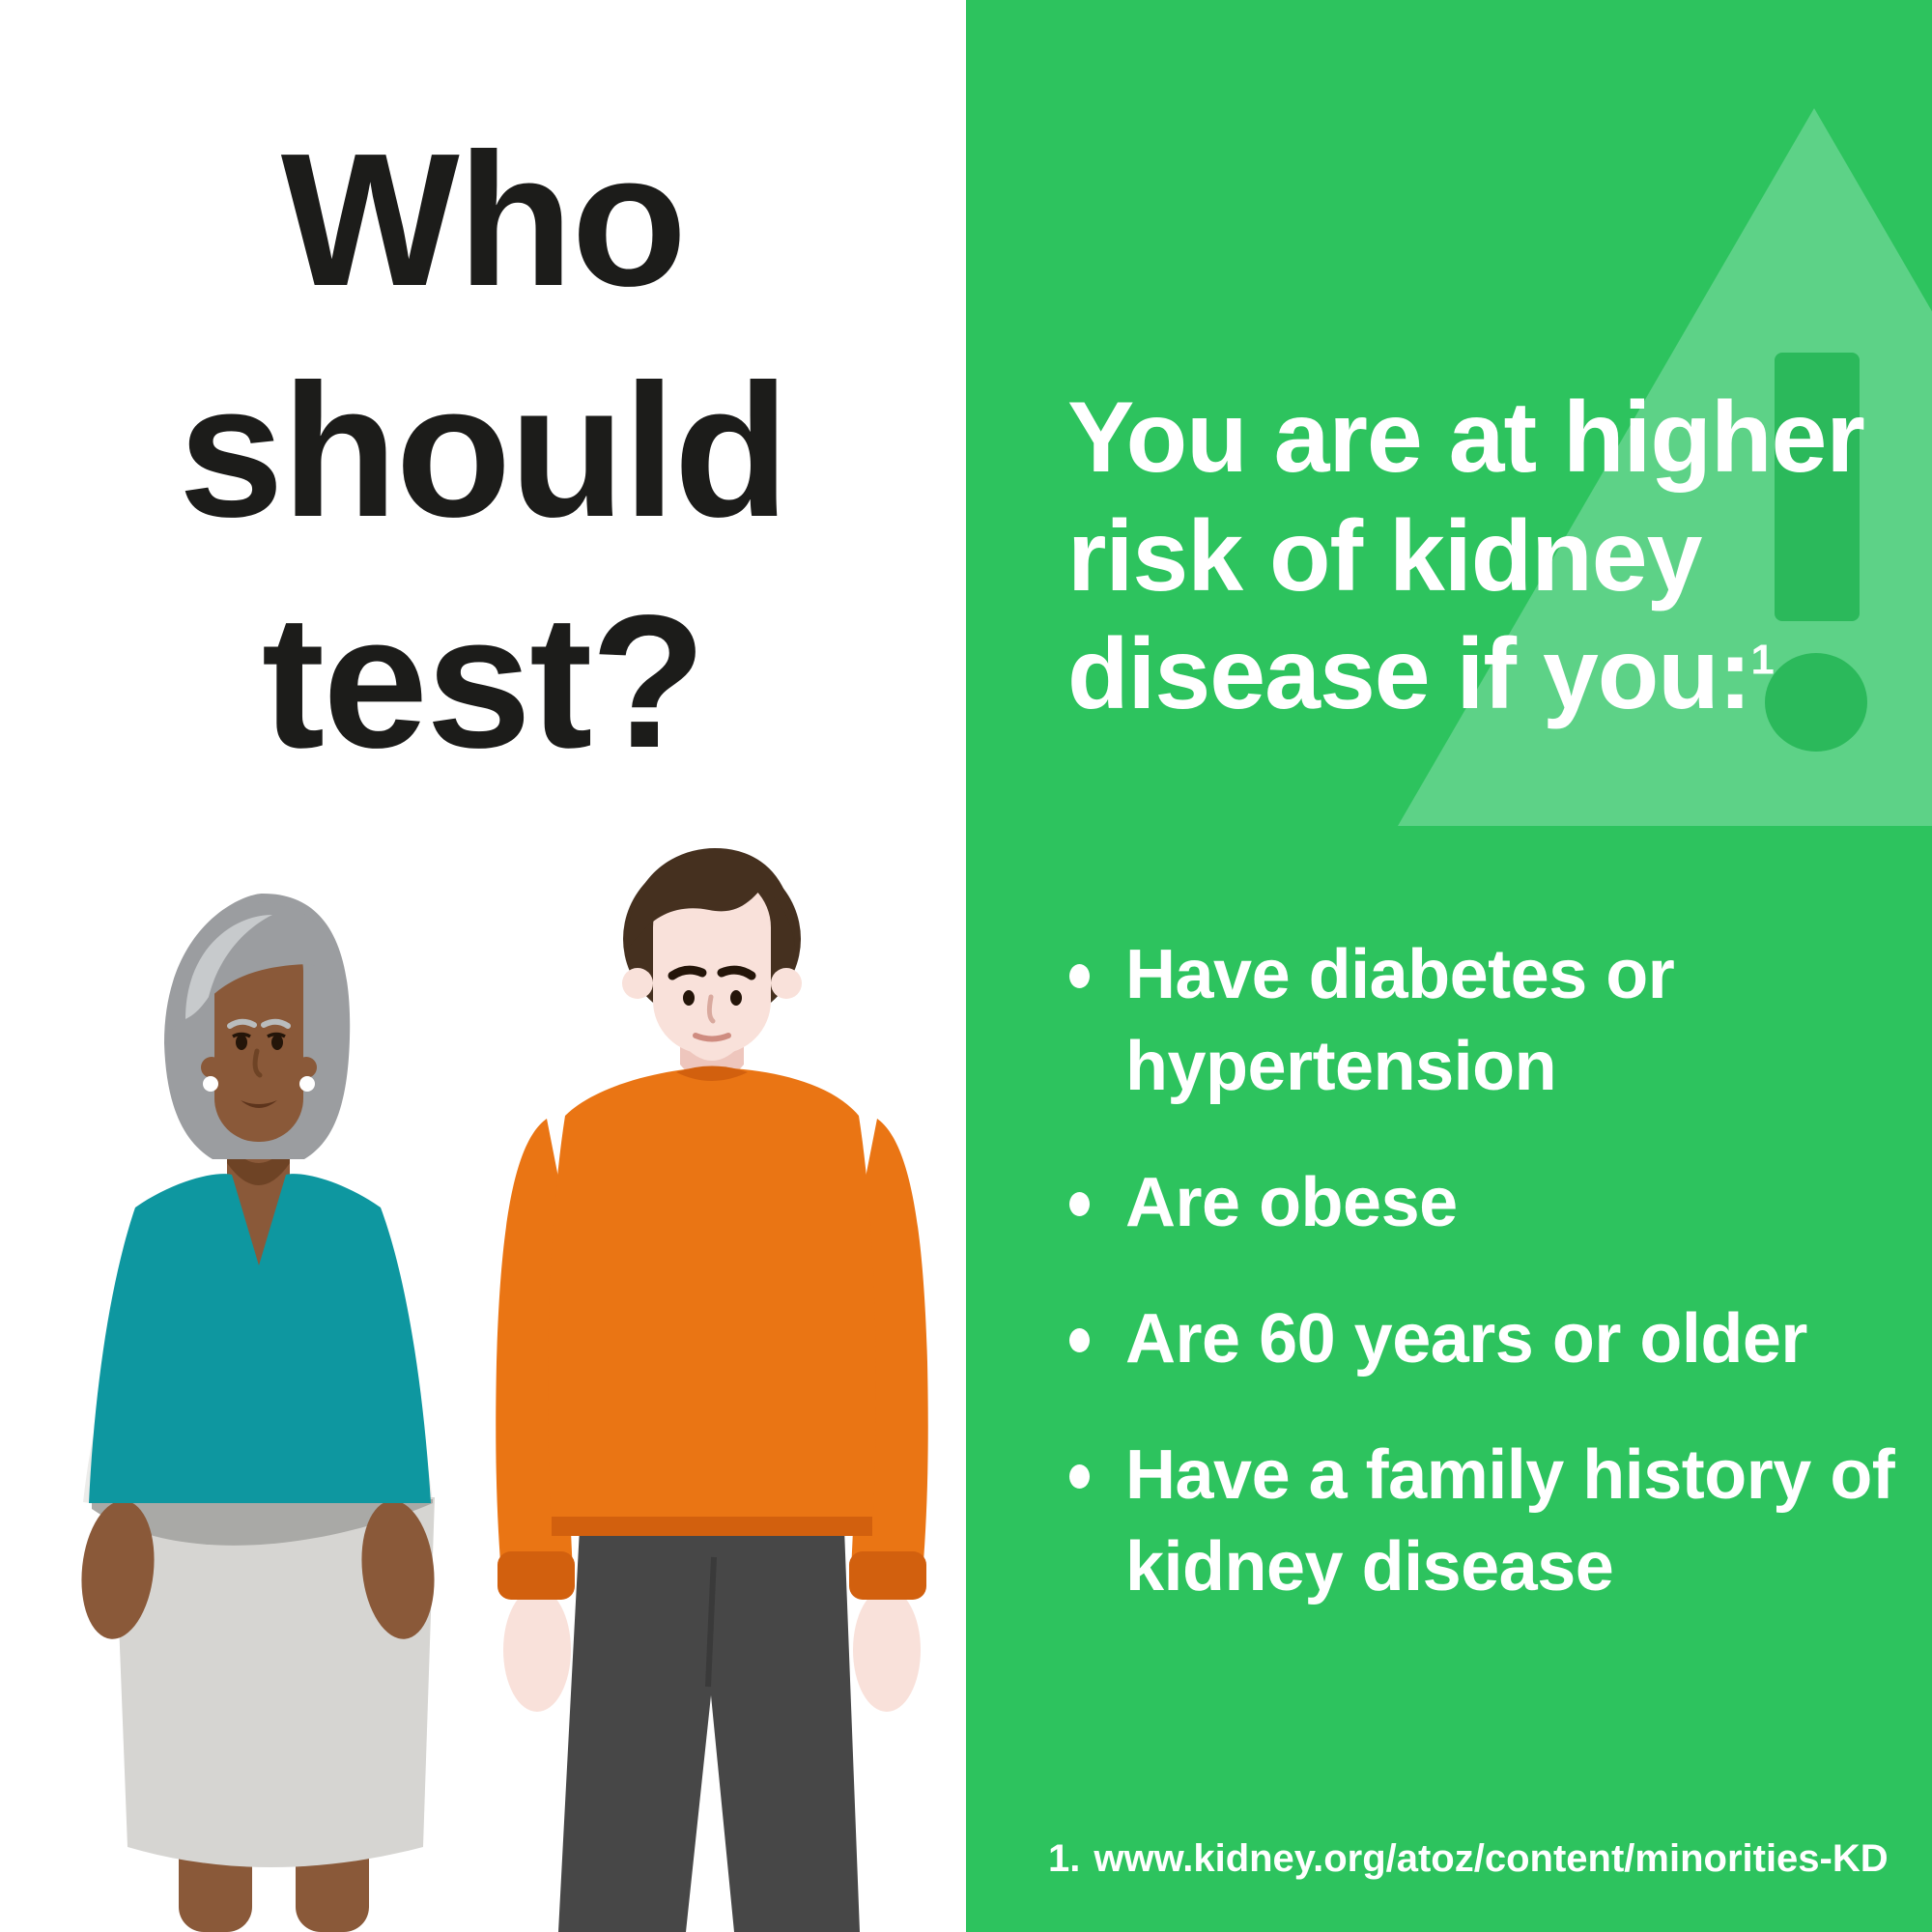  What do you see at coordinates (257, 1063) in the screenshot?
I see `woman-nose` at bounding box center [257, 1063].